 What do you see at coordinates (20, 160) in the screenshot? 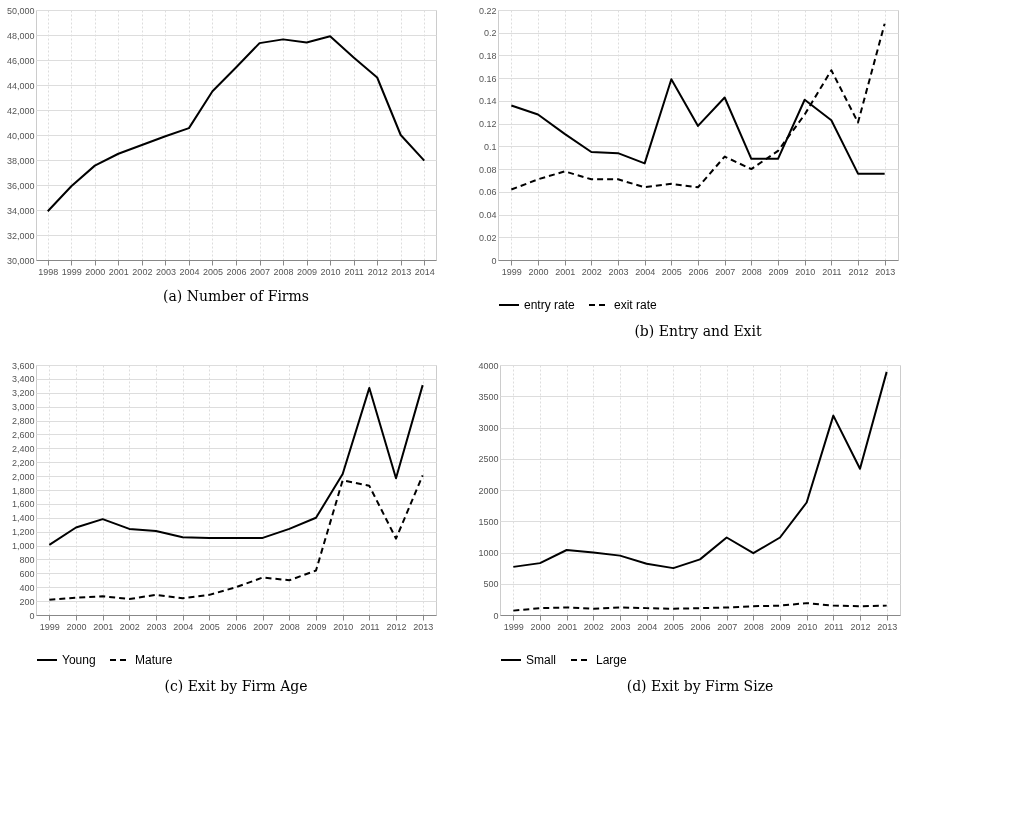
I see `y-tick-label: 38,000` at bounding box center [20, 160].